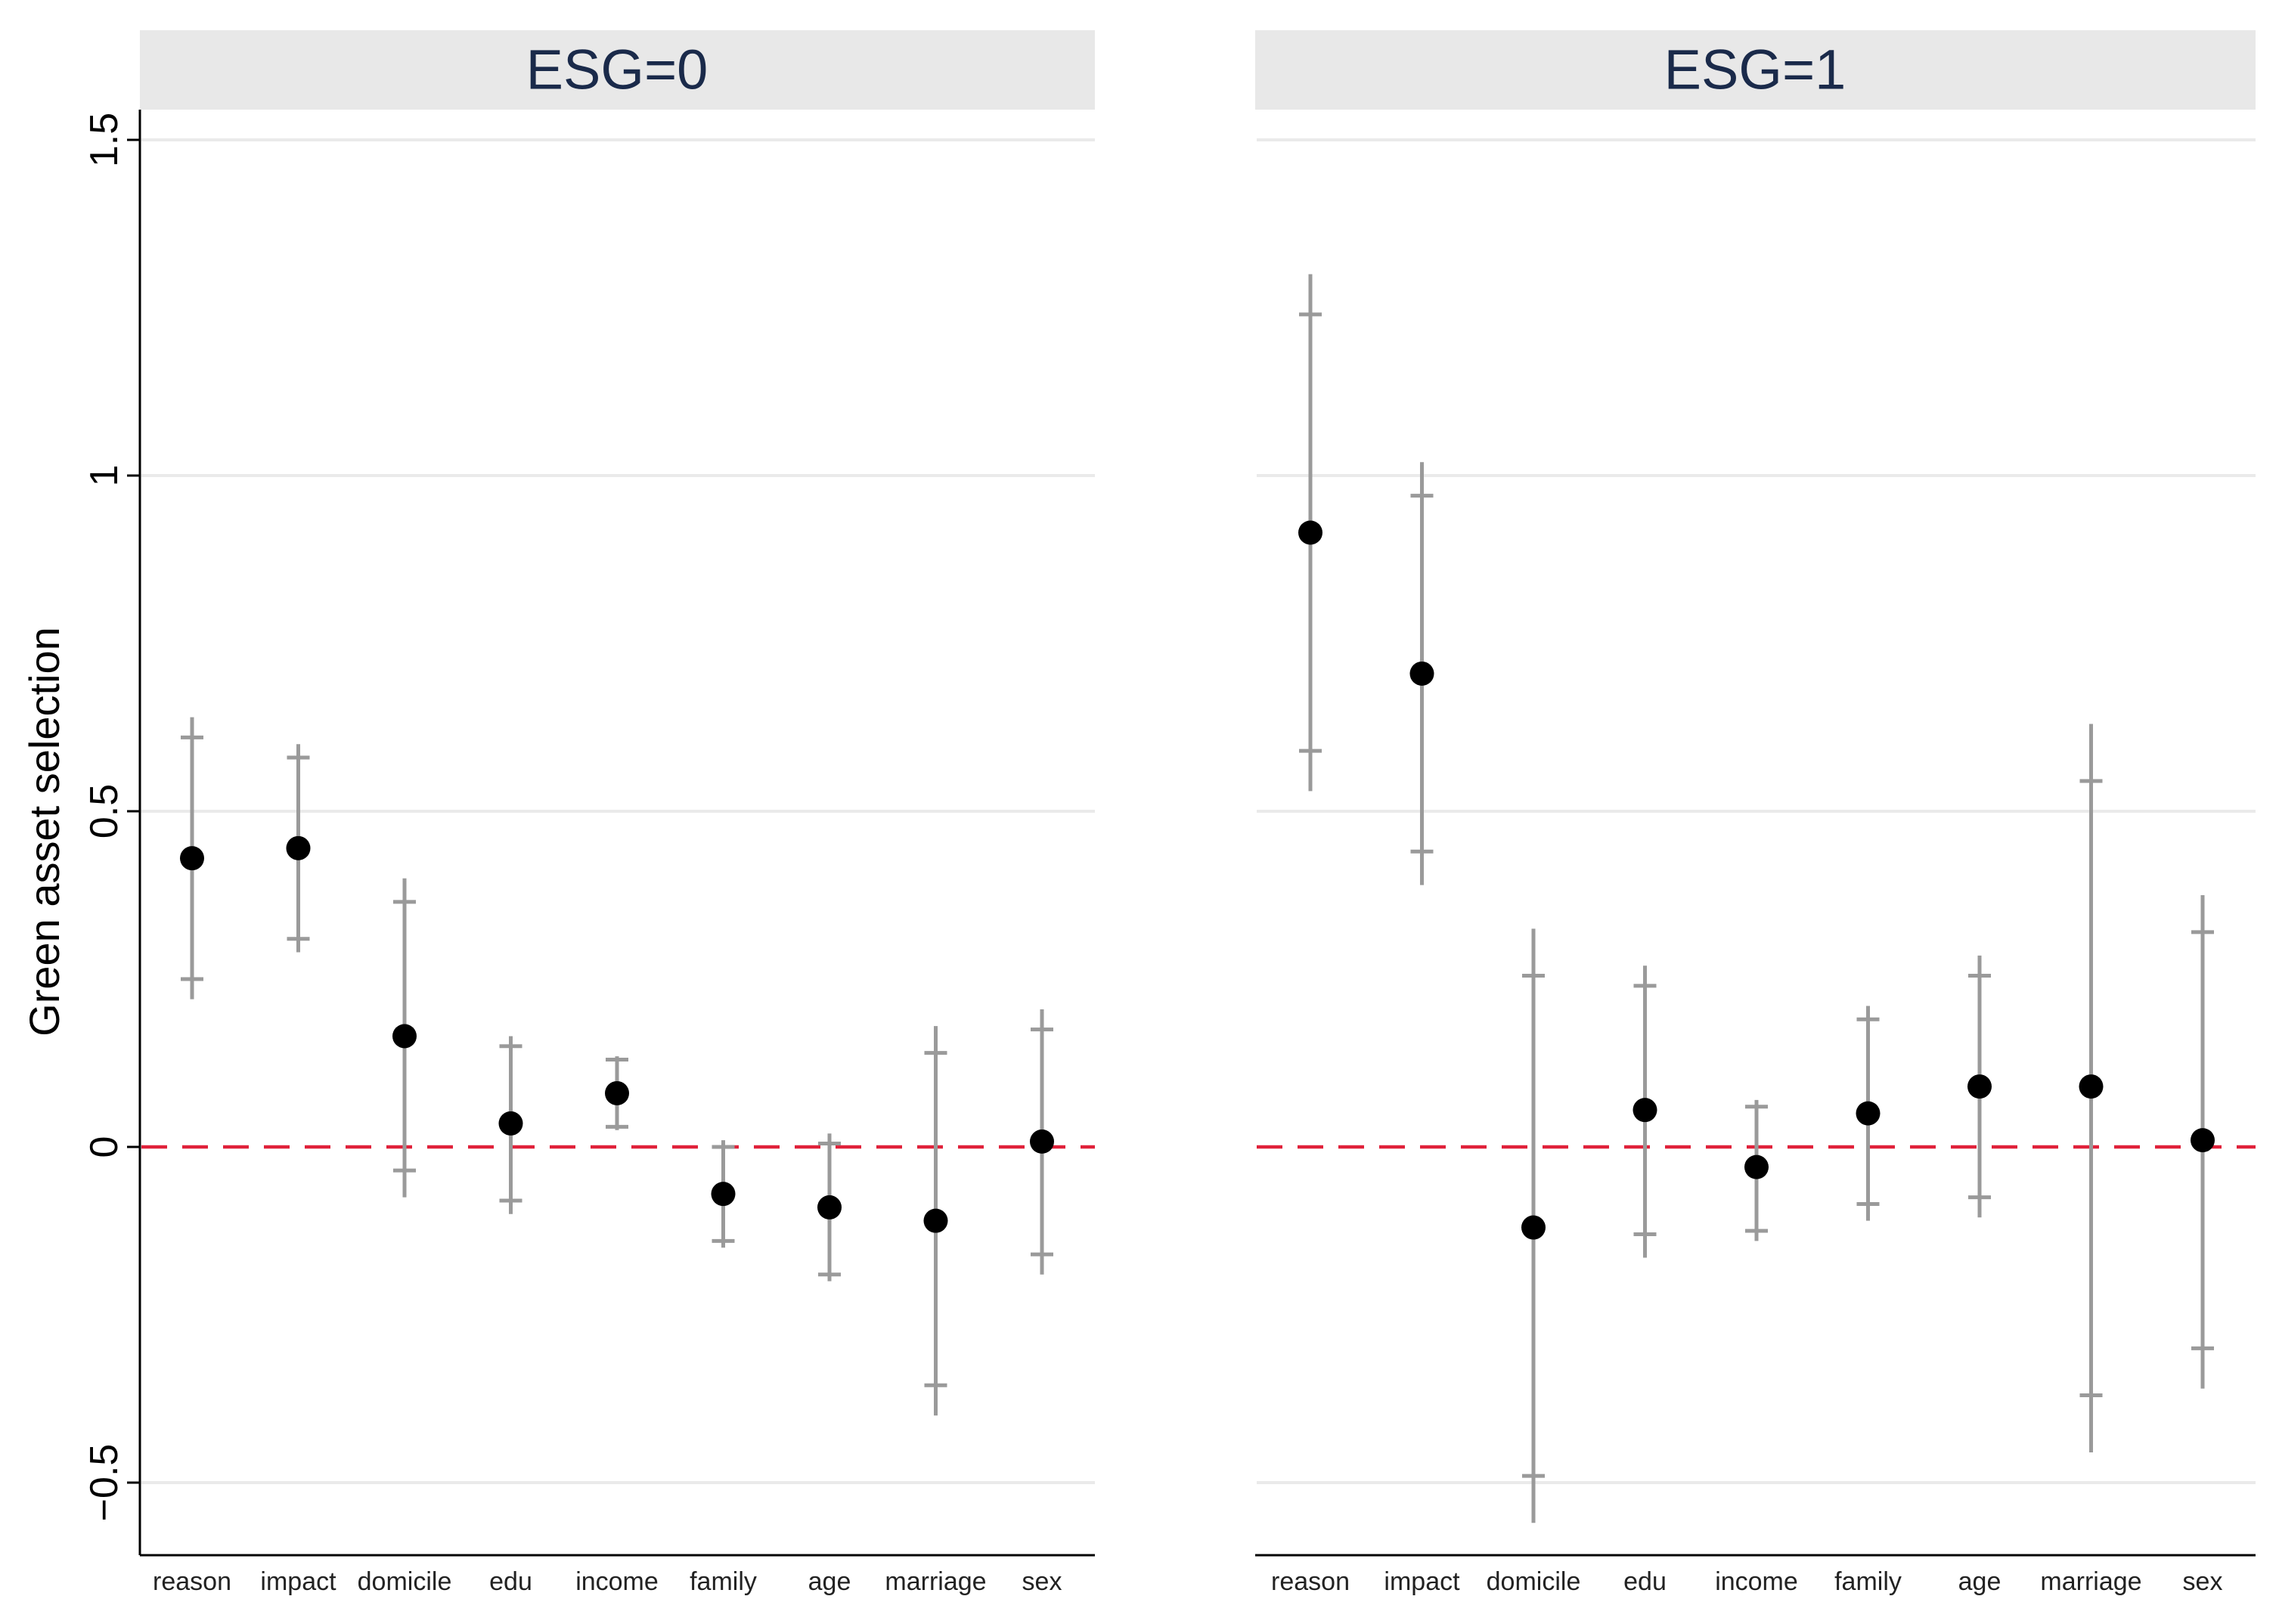  Describe the element at coordinates (104, 1483) in the screenshot. I see `y-tick-label: −0.5` at that location.